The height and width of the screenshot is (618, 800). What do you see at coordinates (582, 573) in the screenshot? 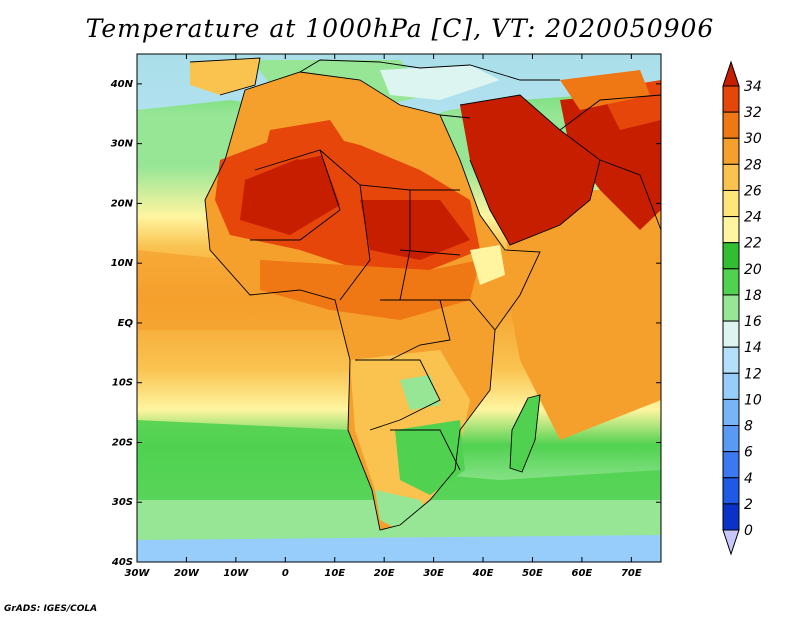
I see `lon-tick-label: 60E` at bounding box center [582, 573].